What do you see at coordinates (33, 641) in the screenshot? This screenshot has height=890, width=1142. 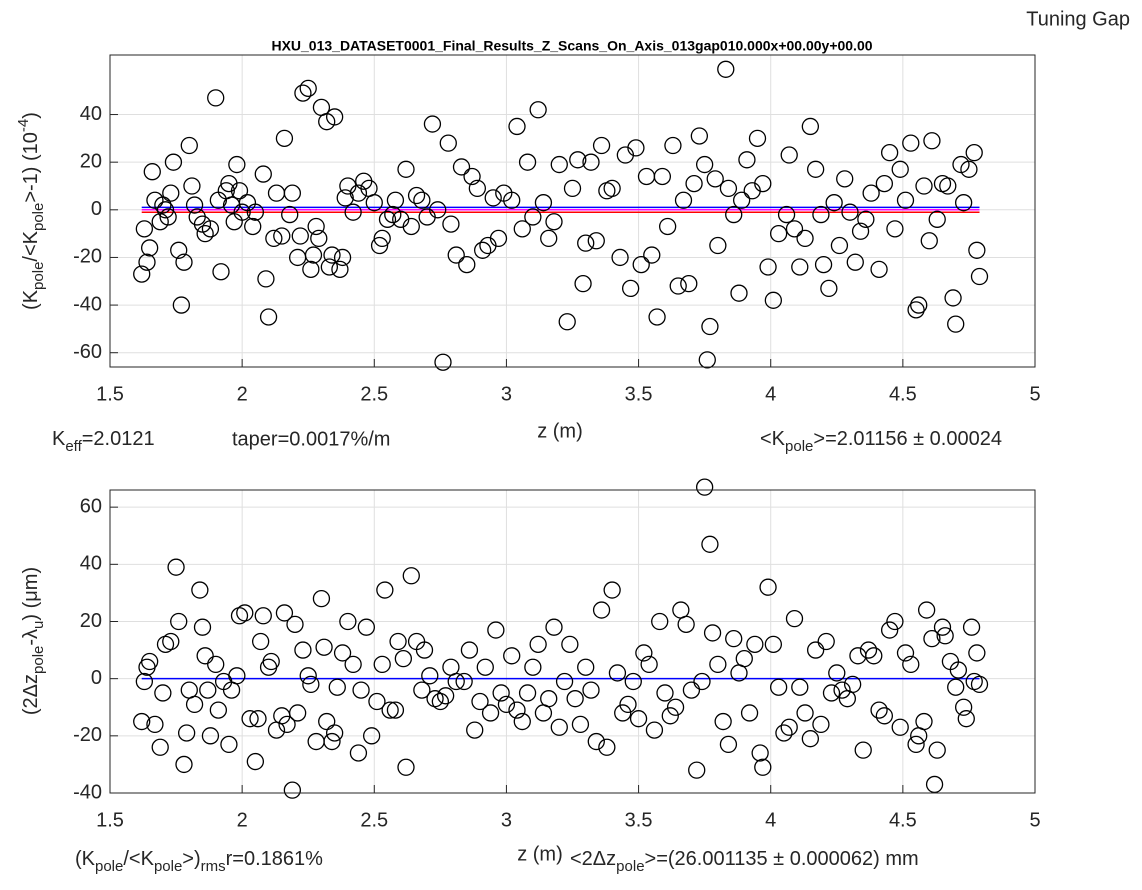 I see `y-axis-label: (2Δzpole-λu) (μm)` at bounding box center [33, 641].